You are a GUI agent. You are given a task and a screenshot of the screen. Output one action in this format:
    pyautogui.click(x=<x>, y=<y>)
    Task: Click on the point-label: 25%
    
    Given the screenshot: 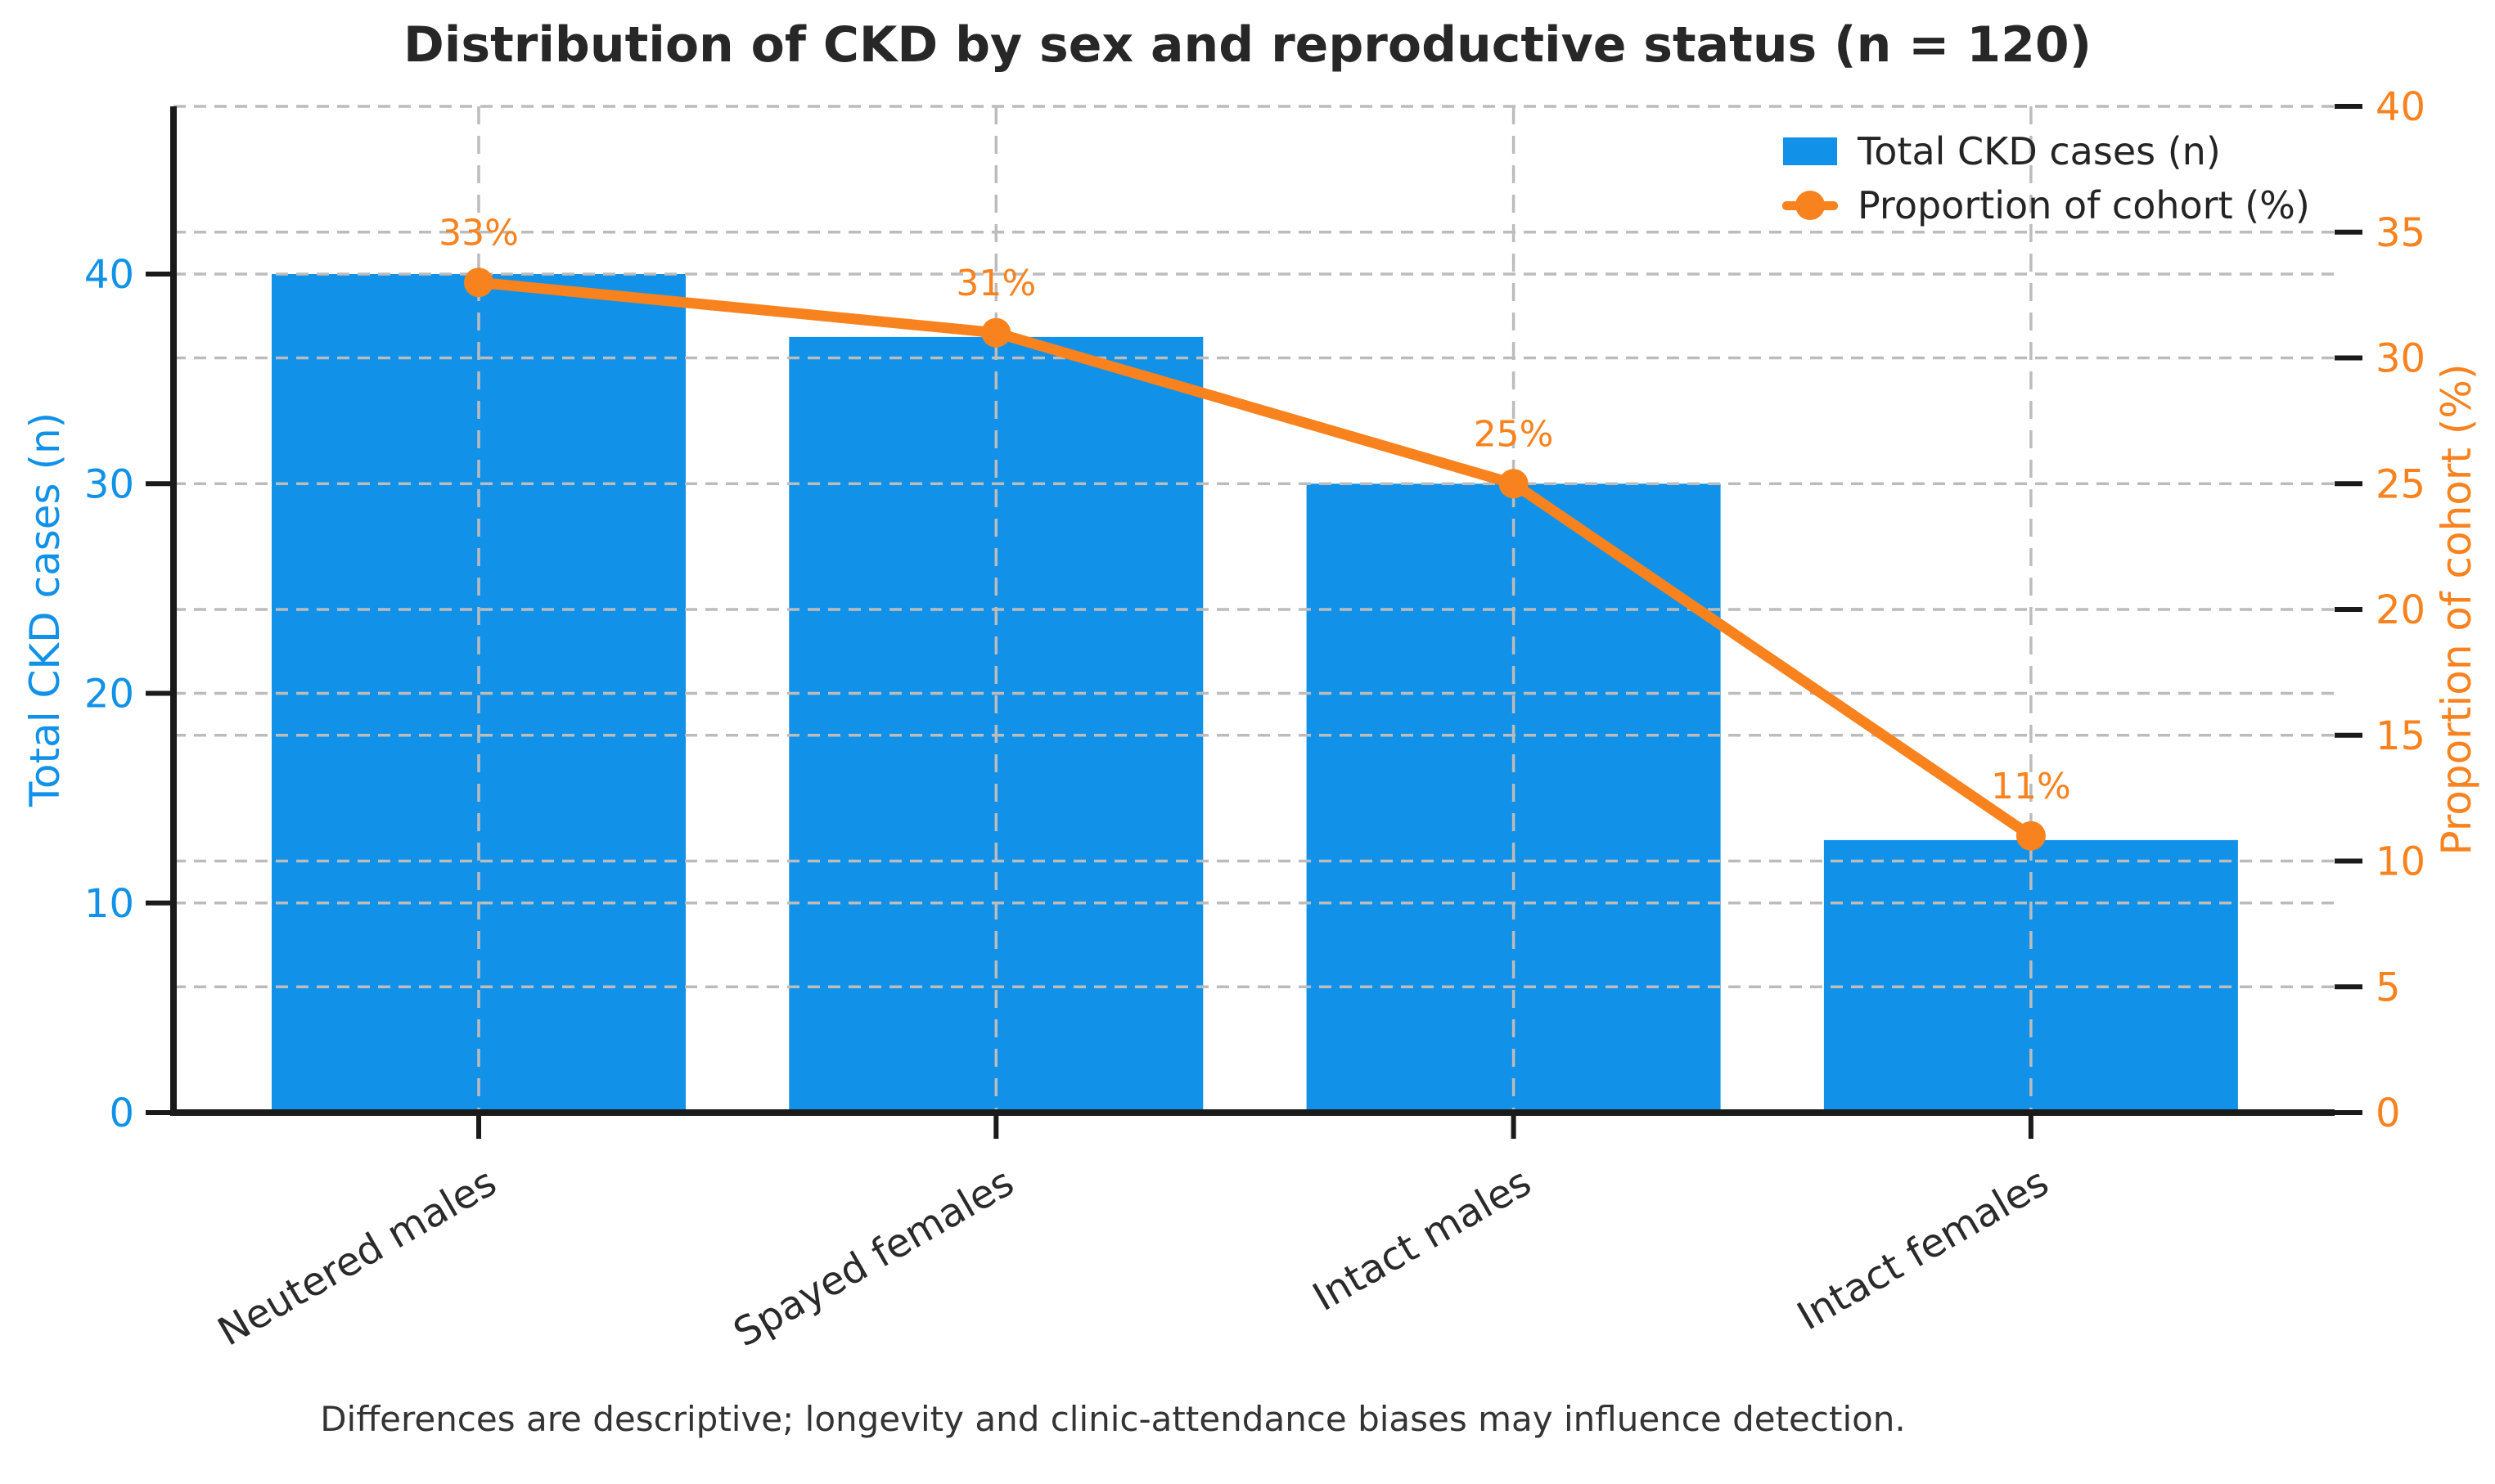 What is the action you would take?
    pyautogui.click(x=1514, y=434)
    